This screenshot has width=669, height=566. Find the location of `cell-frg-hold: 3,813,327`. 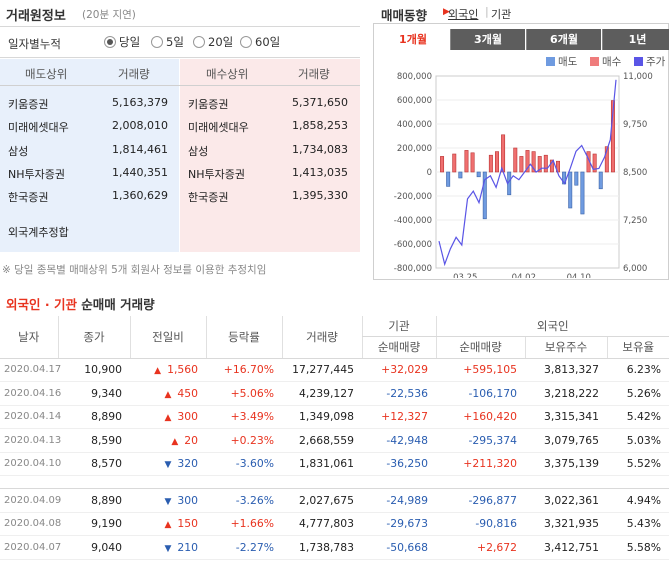

cell-frg-hold: 3,813,327 is located at coordinates (566, 370).